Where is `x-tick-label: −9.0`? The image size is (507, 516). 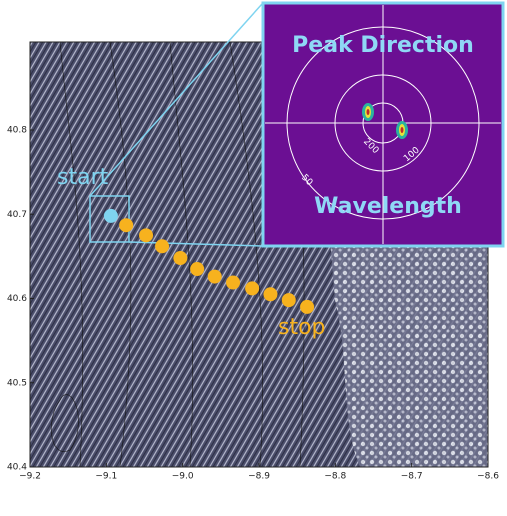 x-tick-label: −9.0 is located at coordinates (183, 477).